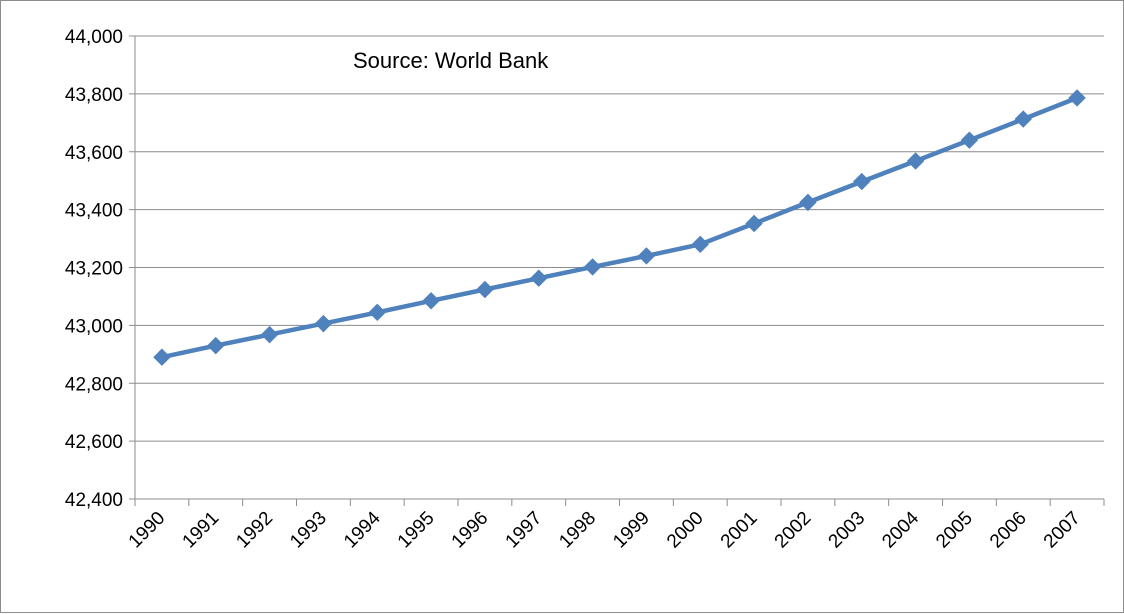 This screenshot has height=614, width=1124. Describe the element at coordinates (1062, 530) in the screenshot. I see `x-tick-label: 2007` at that location.